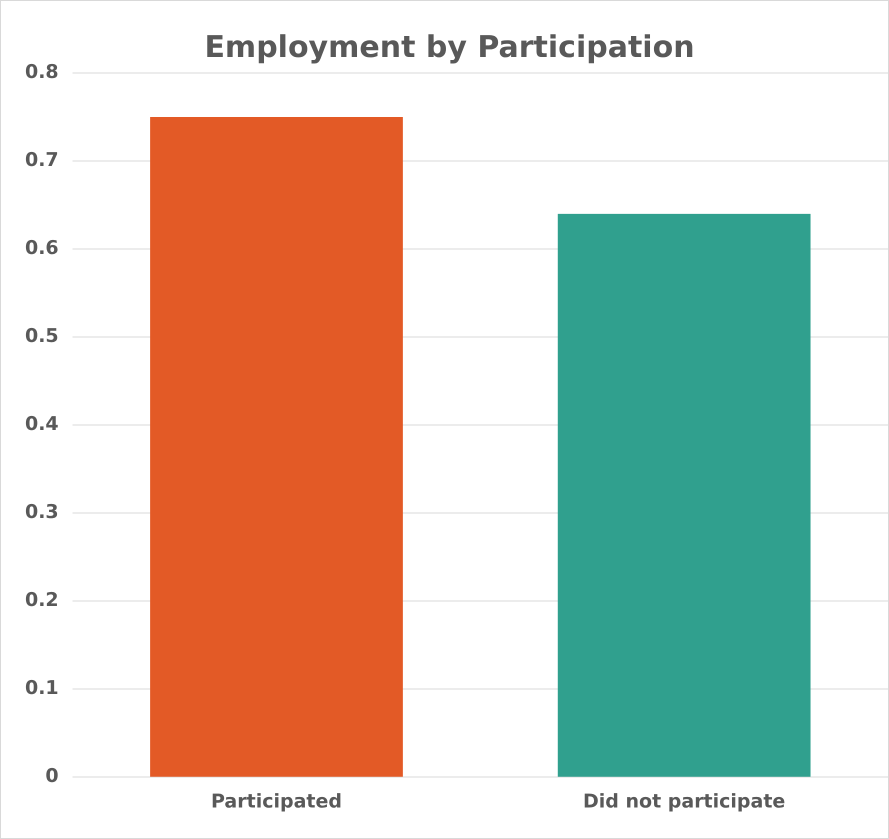 The image size is (889, 839). I want to click on y-tick-label: 0.6, so click(41, 247).